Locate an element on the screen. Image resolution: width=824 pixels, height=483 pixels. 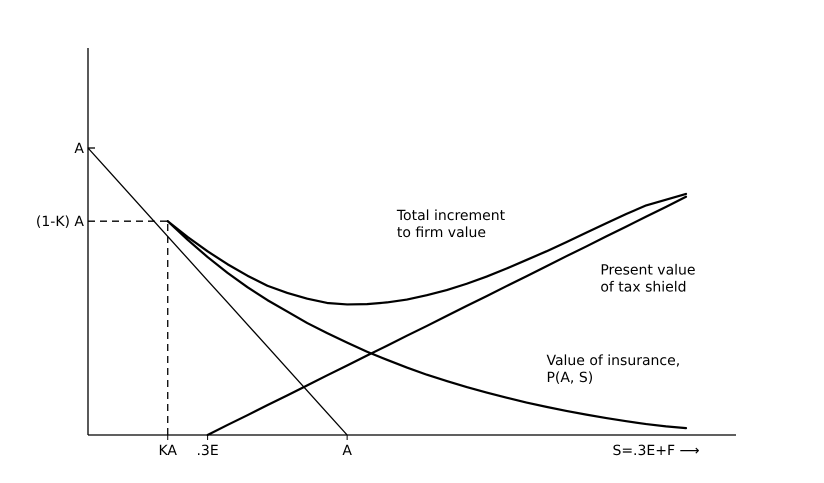
ref-line-label: A is located at coordinates (79, 149).